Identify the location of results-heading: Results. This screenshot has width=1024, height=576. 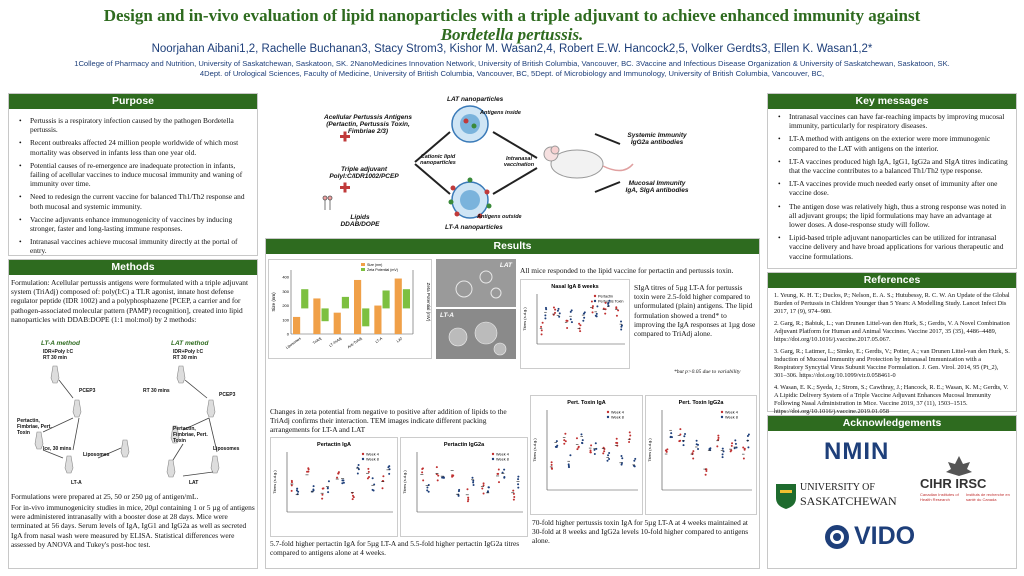
(512, 246).